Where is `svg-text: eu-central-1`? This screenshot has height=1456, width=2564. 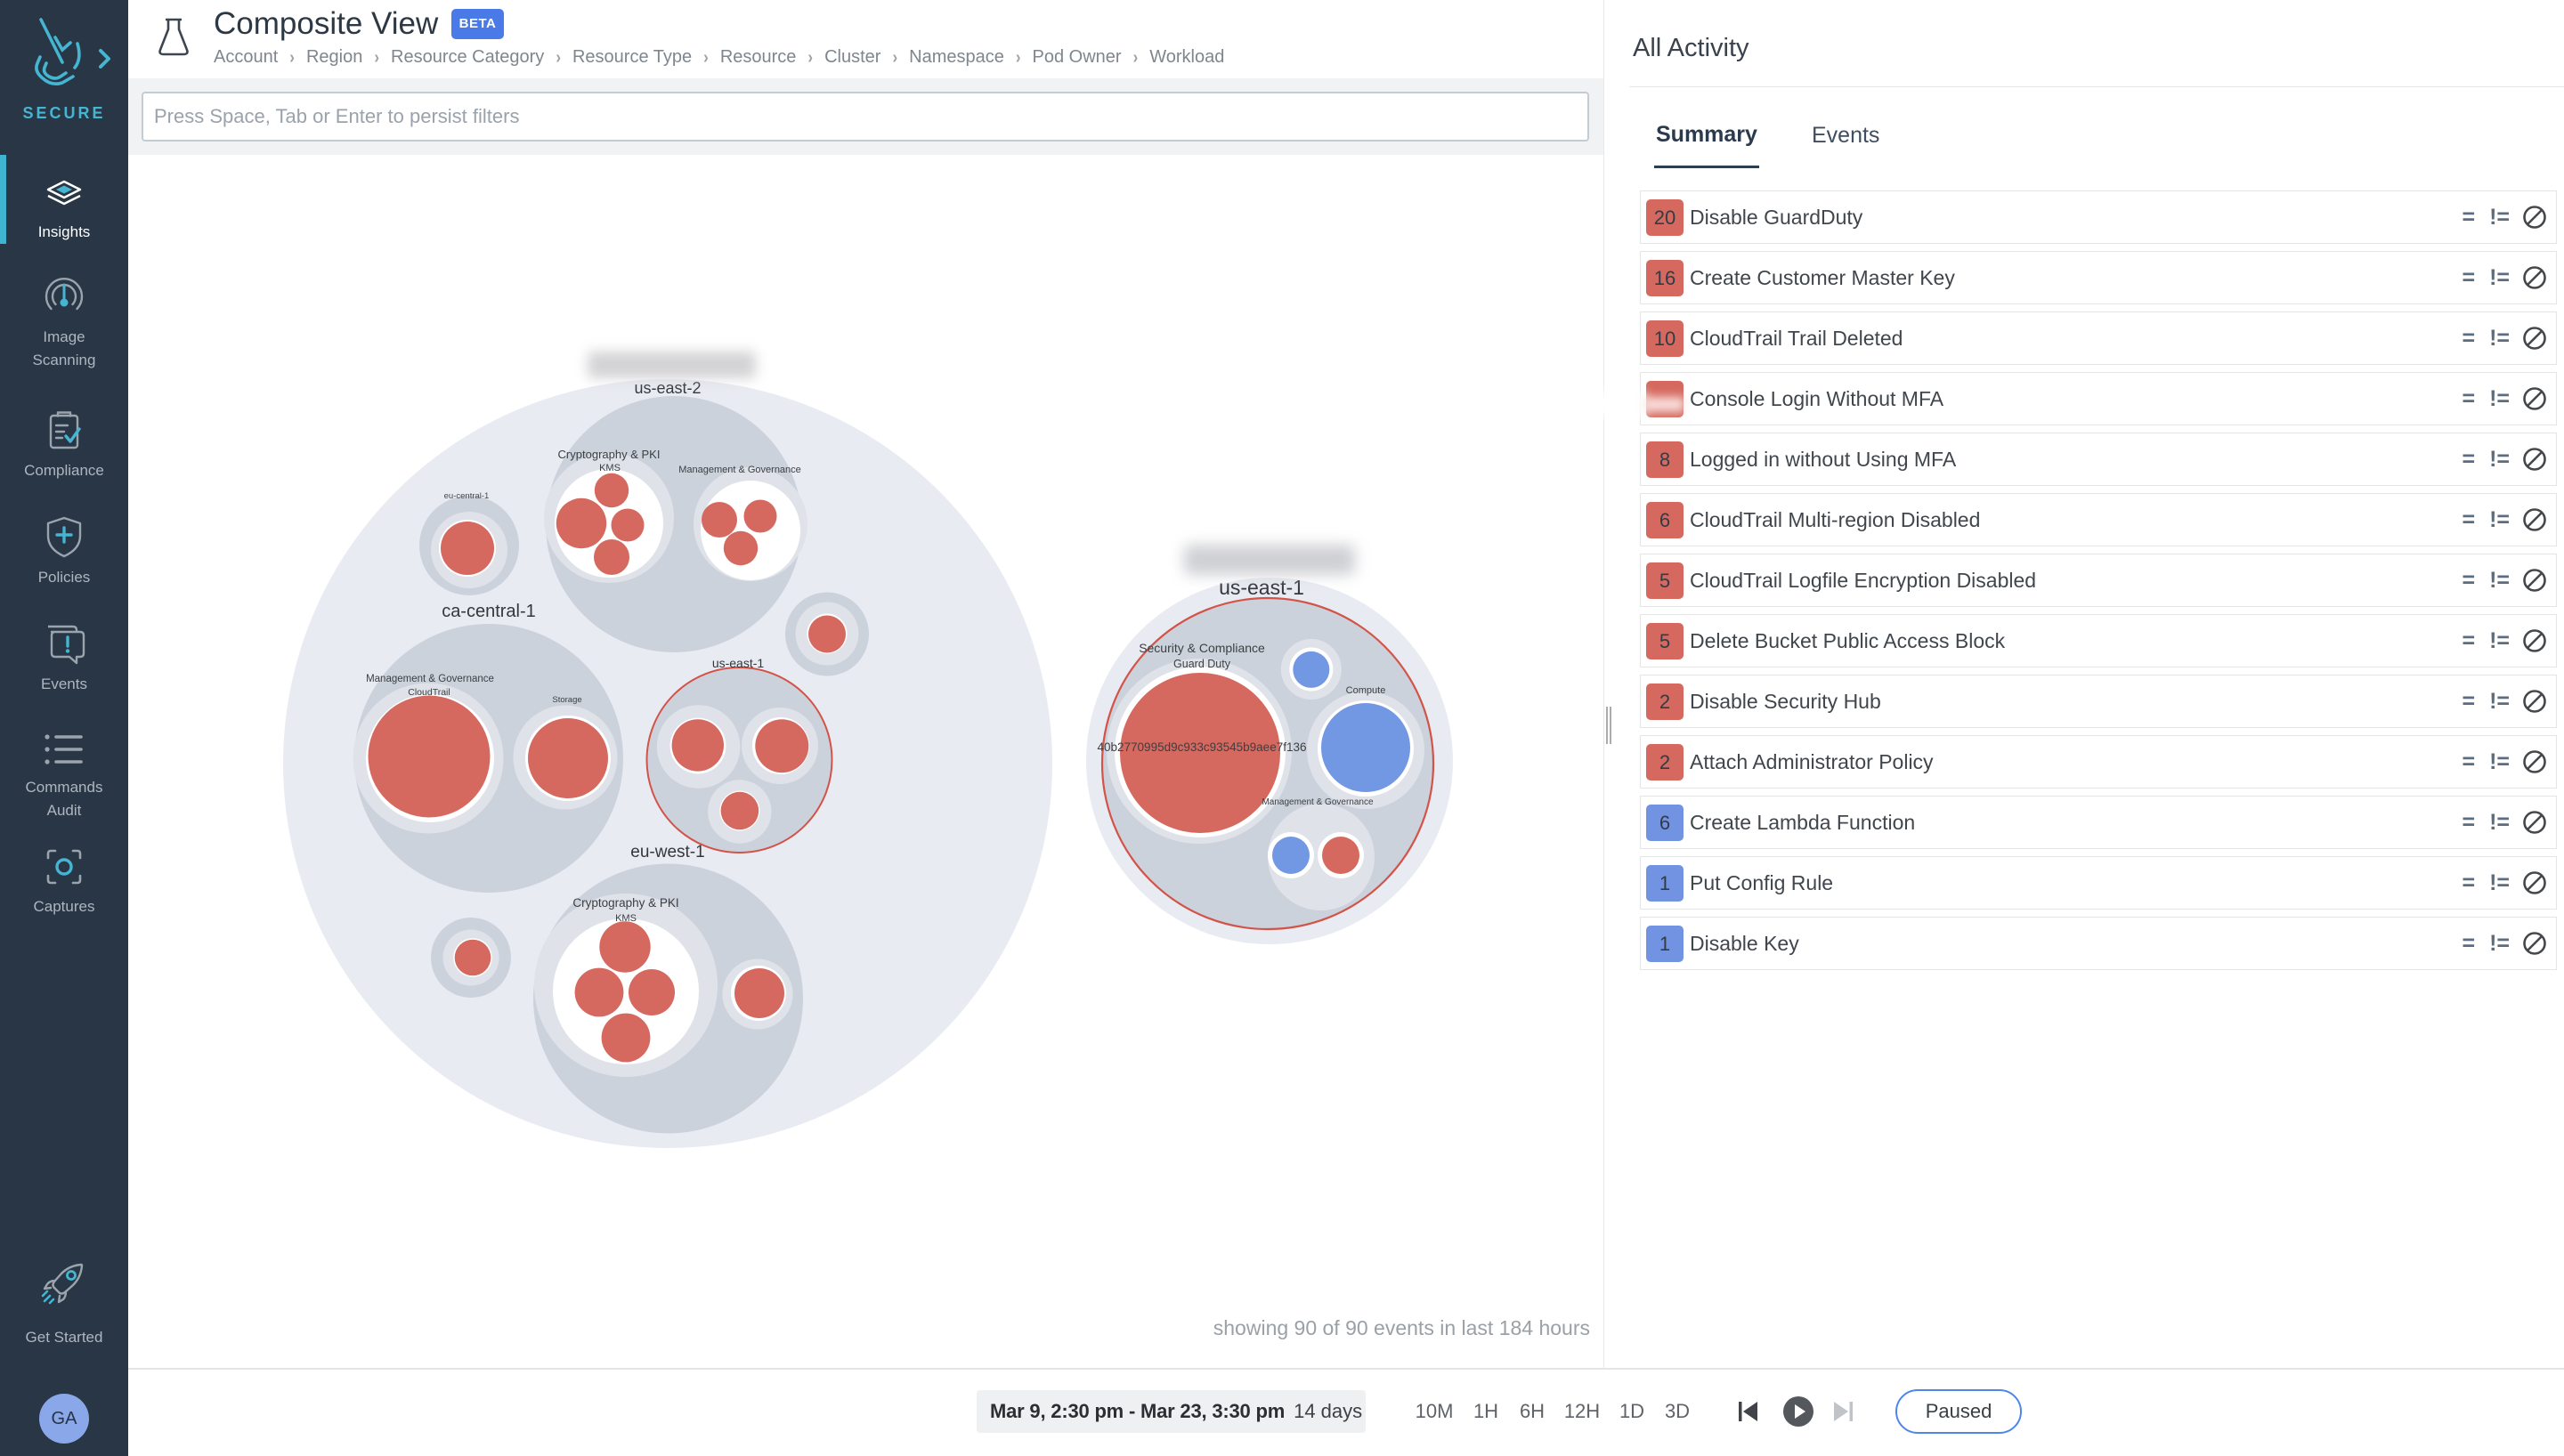
svg-text: eu-central-1 is located at coordinates (467, 496).